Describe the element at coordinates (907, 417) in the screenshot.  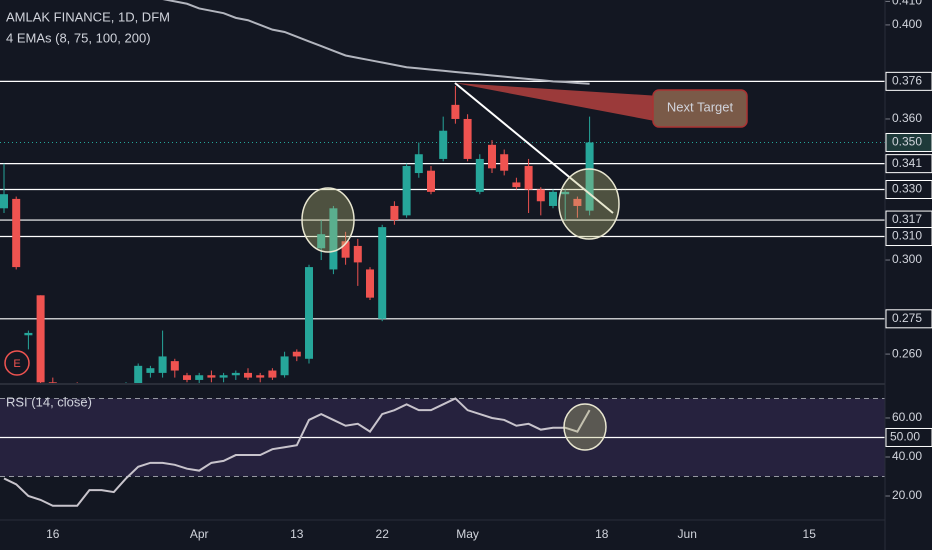
I see `rsi-tick-label: 60.00` at that location.